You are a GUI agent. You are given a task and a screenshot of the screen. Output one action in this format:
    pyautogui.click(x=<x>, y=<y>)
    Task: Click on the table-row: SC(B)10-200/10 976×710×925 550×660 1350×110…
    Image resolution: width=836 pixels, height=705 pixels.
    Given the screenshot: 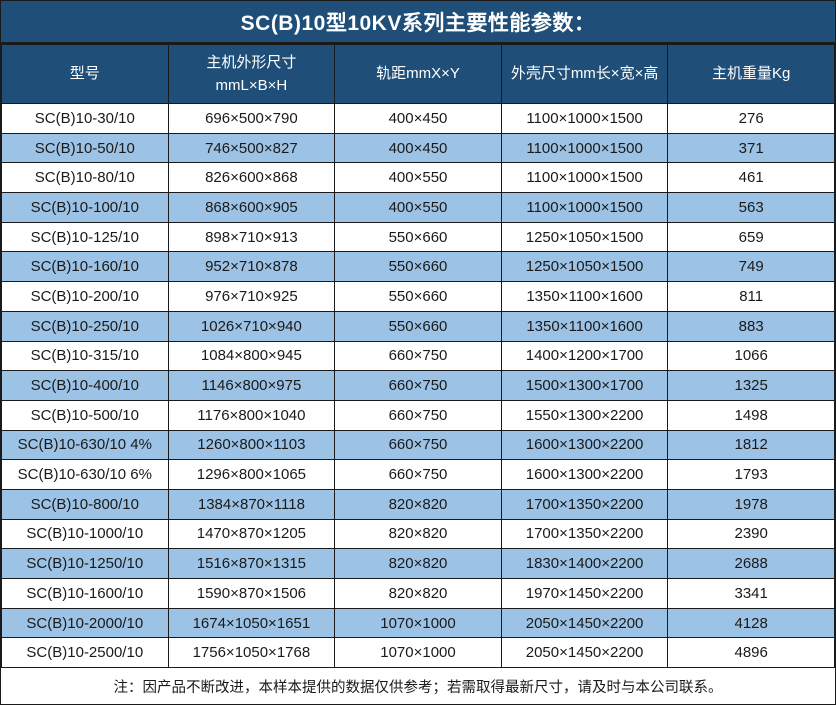 What is the action you would take?
    pyautogui.click(x=418, y=296)
    